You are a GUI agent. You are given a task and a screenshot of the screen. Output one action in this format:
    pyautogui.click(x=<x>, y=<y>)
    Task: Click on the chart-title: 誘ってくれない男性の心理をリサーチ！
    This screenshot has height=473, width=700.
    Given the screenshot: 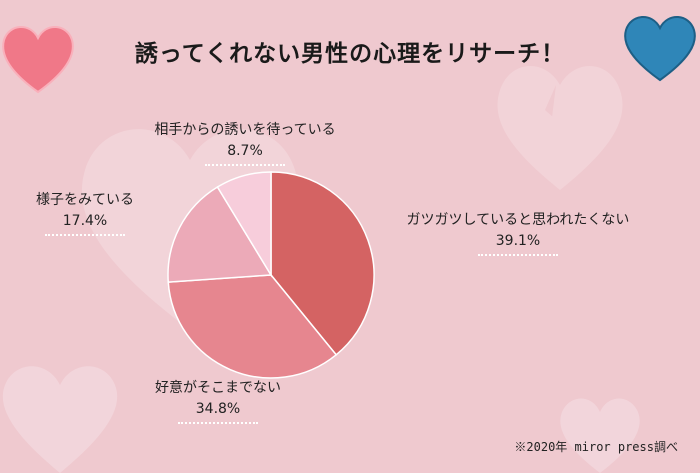 What is the action you would take?
    pyautogui.click(x=350, y=54)
    